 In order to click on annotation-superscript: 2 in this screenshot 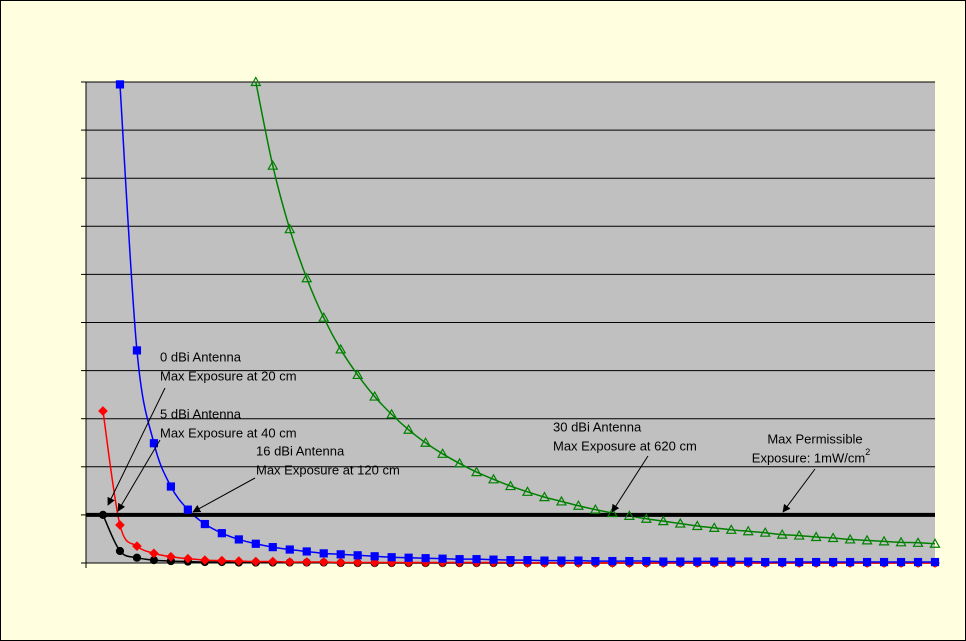, I will do `click(867, 452)`.